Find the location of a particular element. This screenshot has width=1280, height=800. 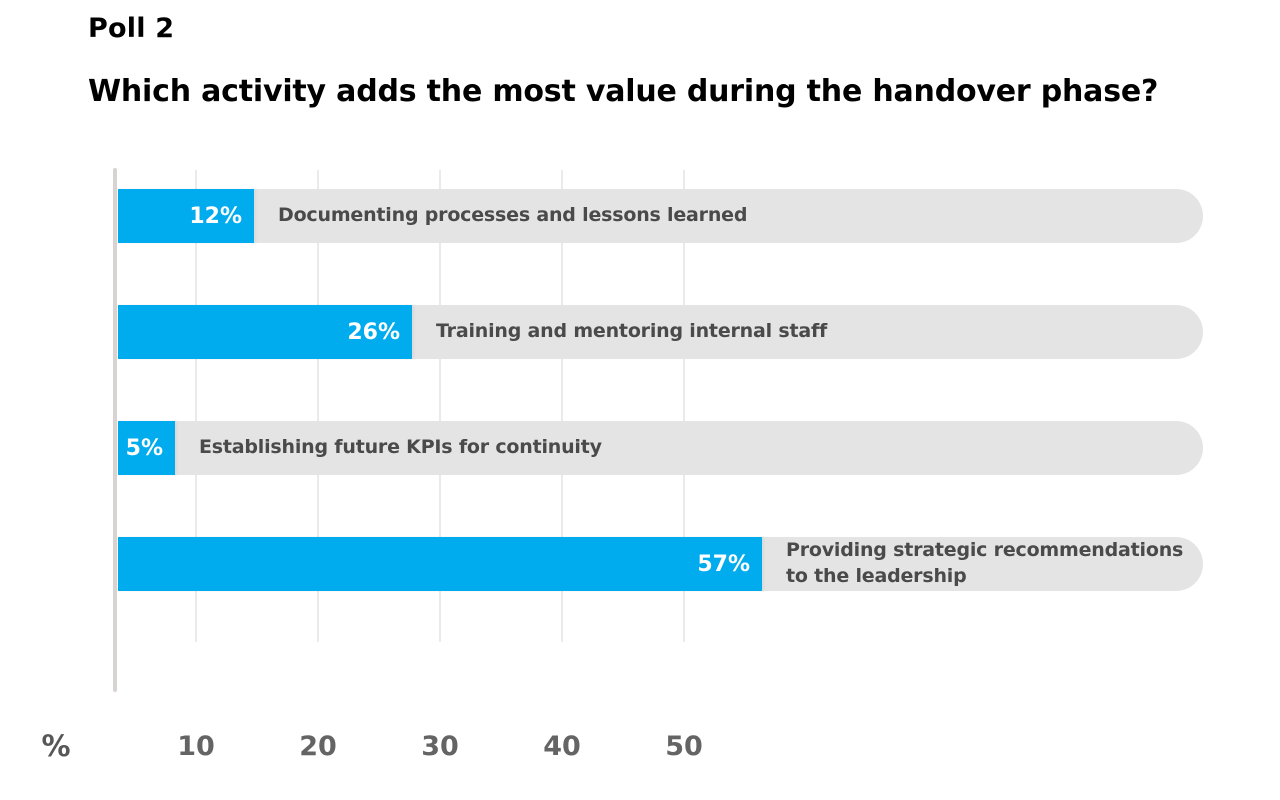

x-axis-tick-label: 20 is located at coordinates (318, 746).